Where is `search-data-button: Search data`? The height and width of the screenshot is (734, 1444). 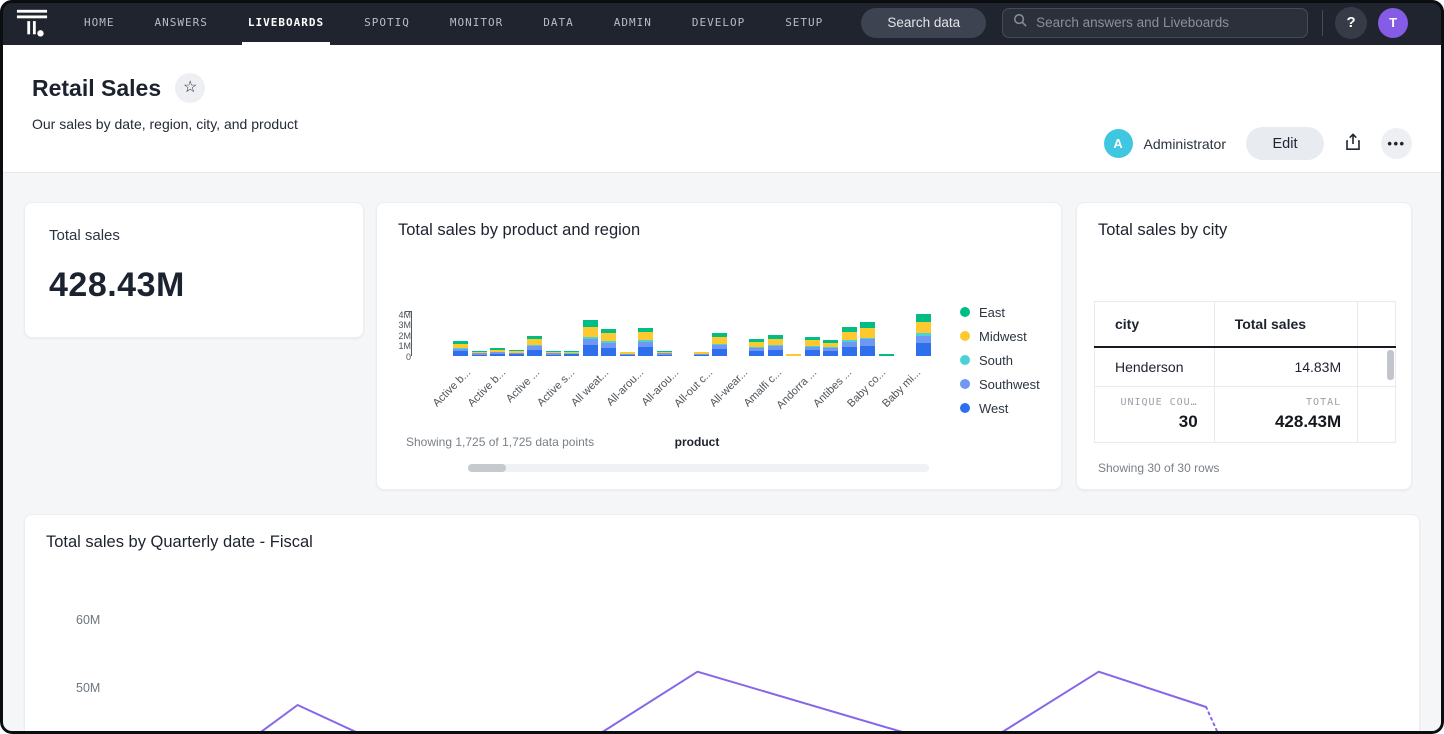
search-data-button: Search data is located at coordinates (924, 22).